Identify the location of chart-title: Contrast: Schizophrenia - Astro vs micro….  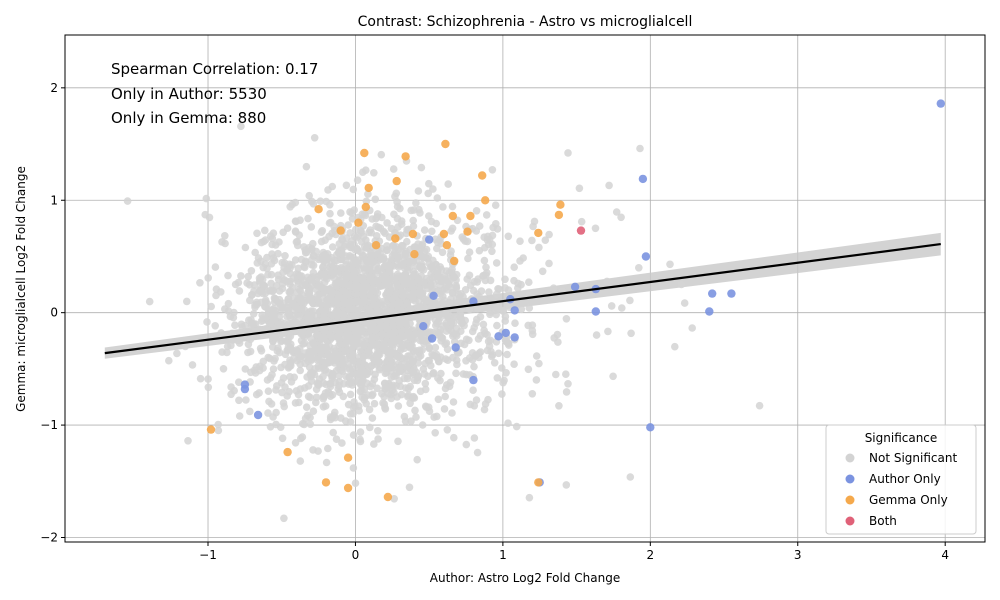
(525, 22).